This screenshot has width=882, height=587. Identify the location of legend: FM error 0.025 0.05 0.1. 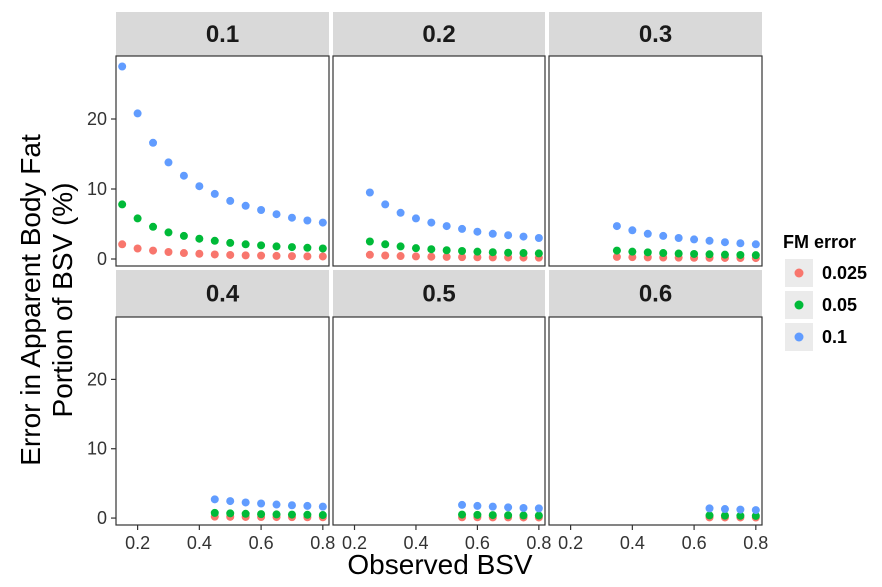
(825, 291).